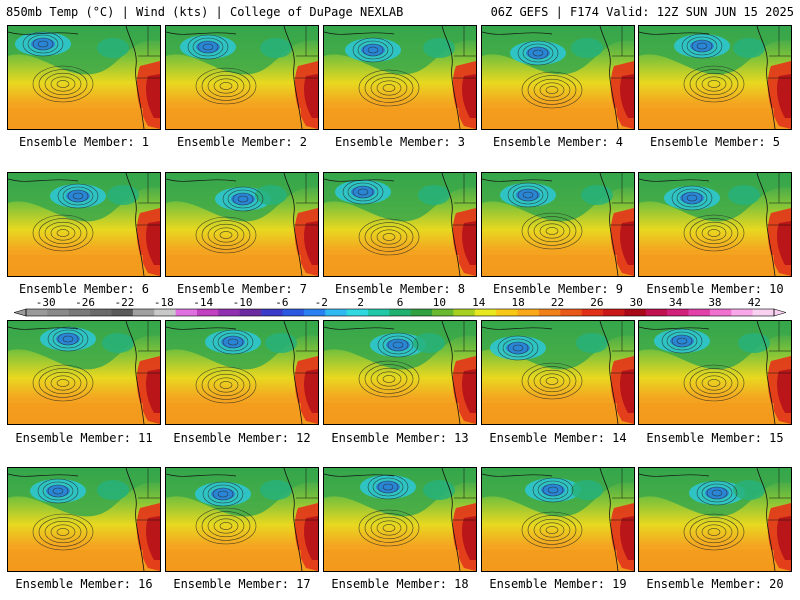 This screenshot has height=600, width=800. Describe the element at coordinates (242, 302) in the screenshot. I see `colorbar-tick: -10` at that location.